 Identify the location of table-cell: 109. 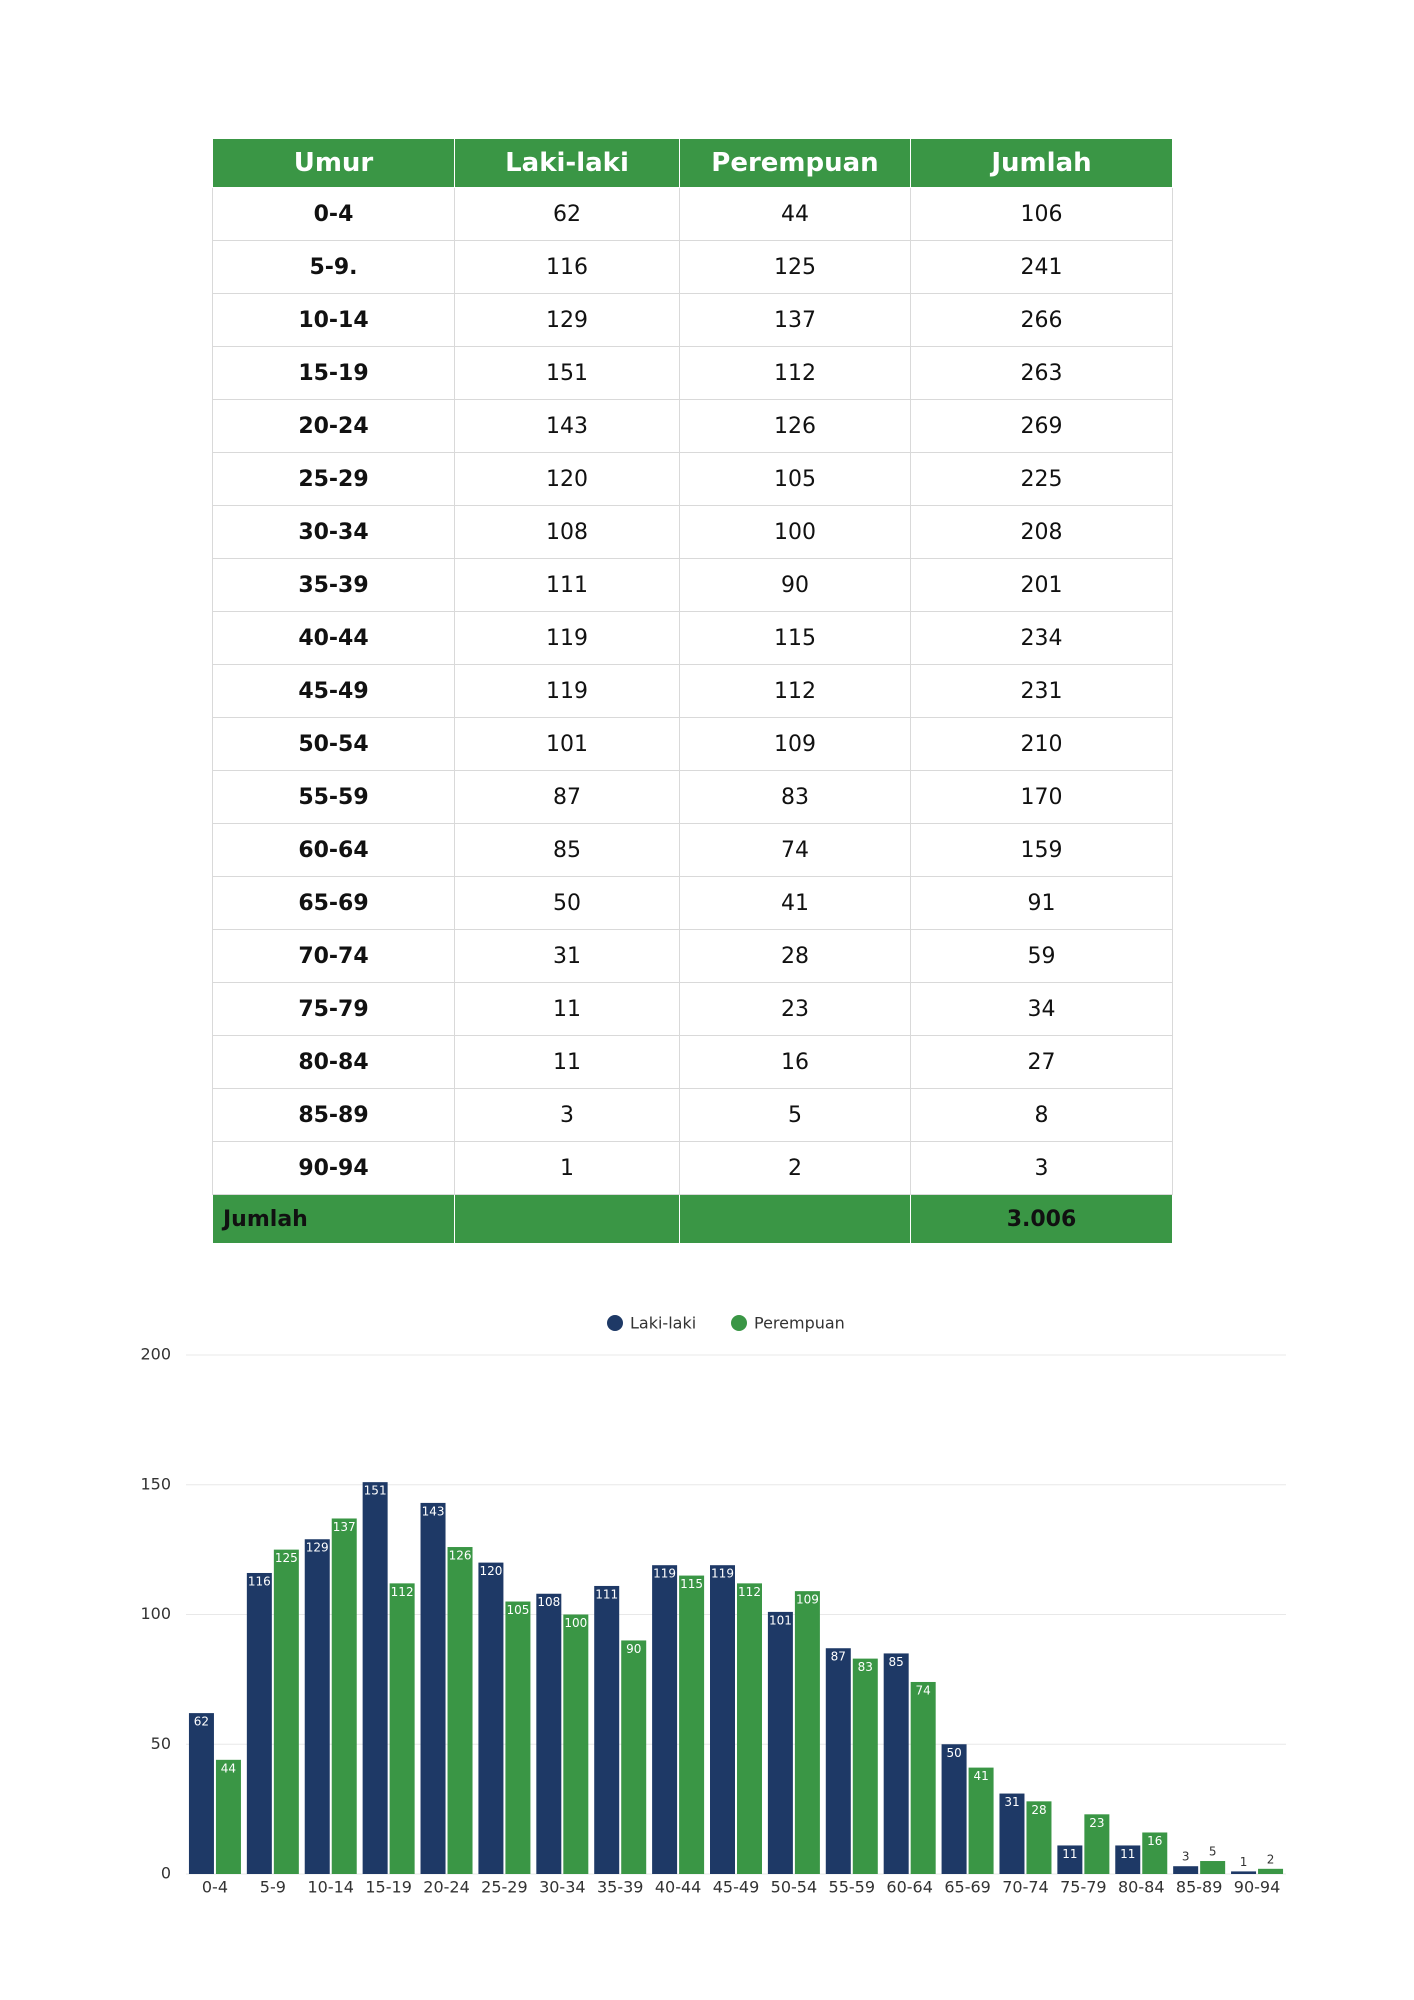
(795, 744).